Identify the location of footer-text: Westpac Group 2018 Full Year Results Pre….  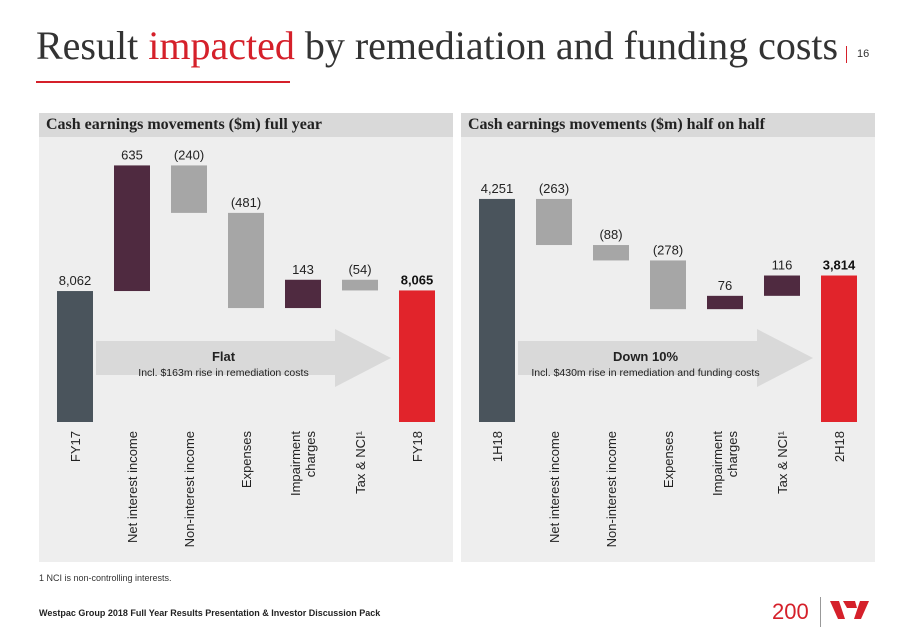
(210, 613).